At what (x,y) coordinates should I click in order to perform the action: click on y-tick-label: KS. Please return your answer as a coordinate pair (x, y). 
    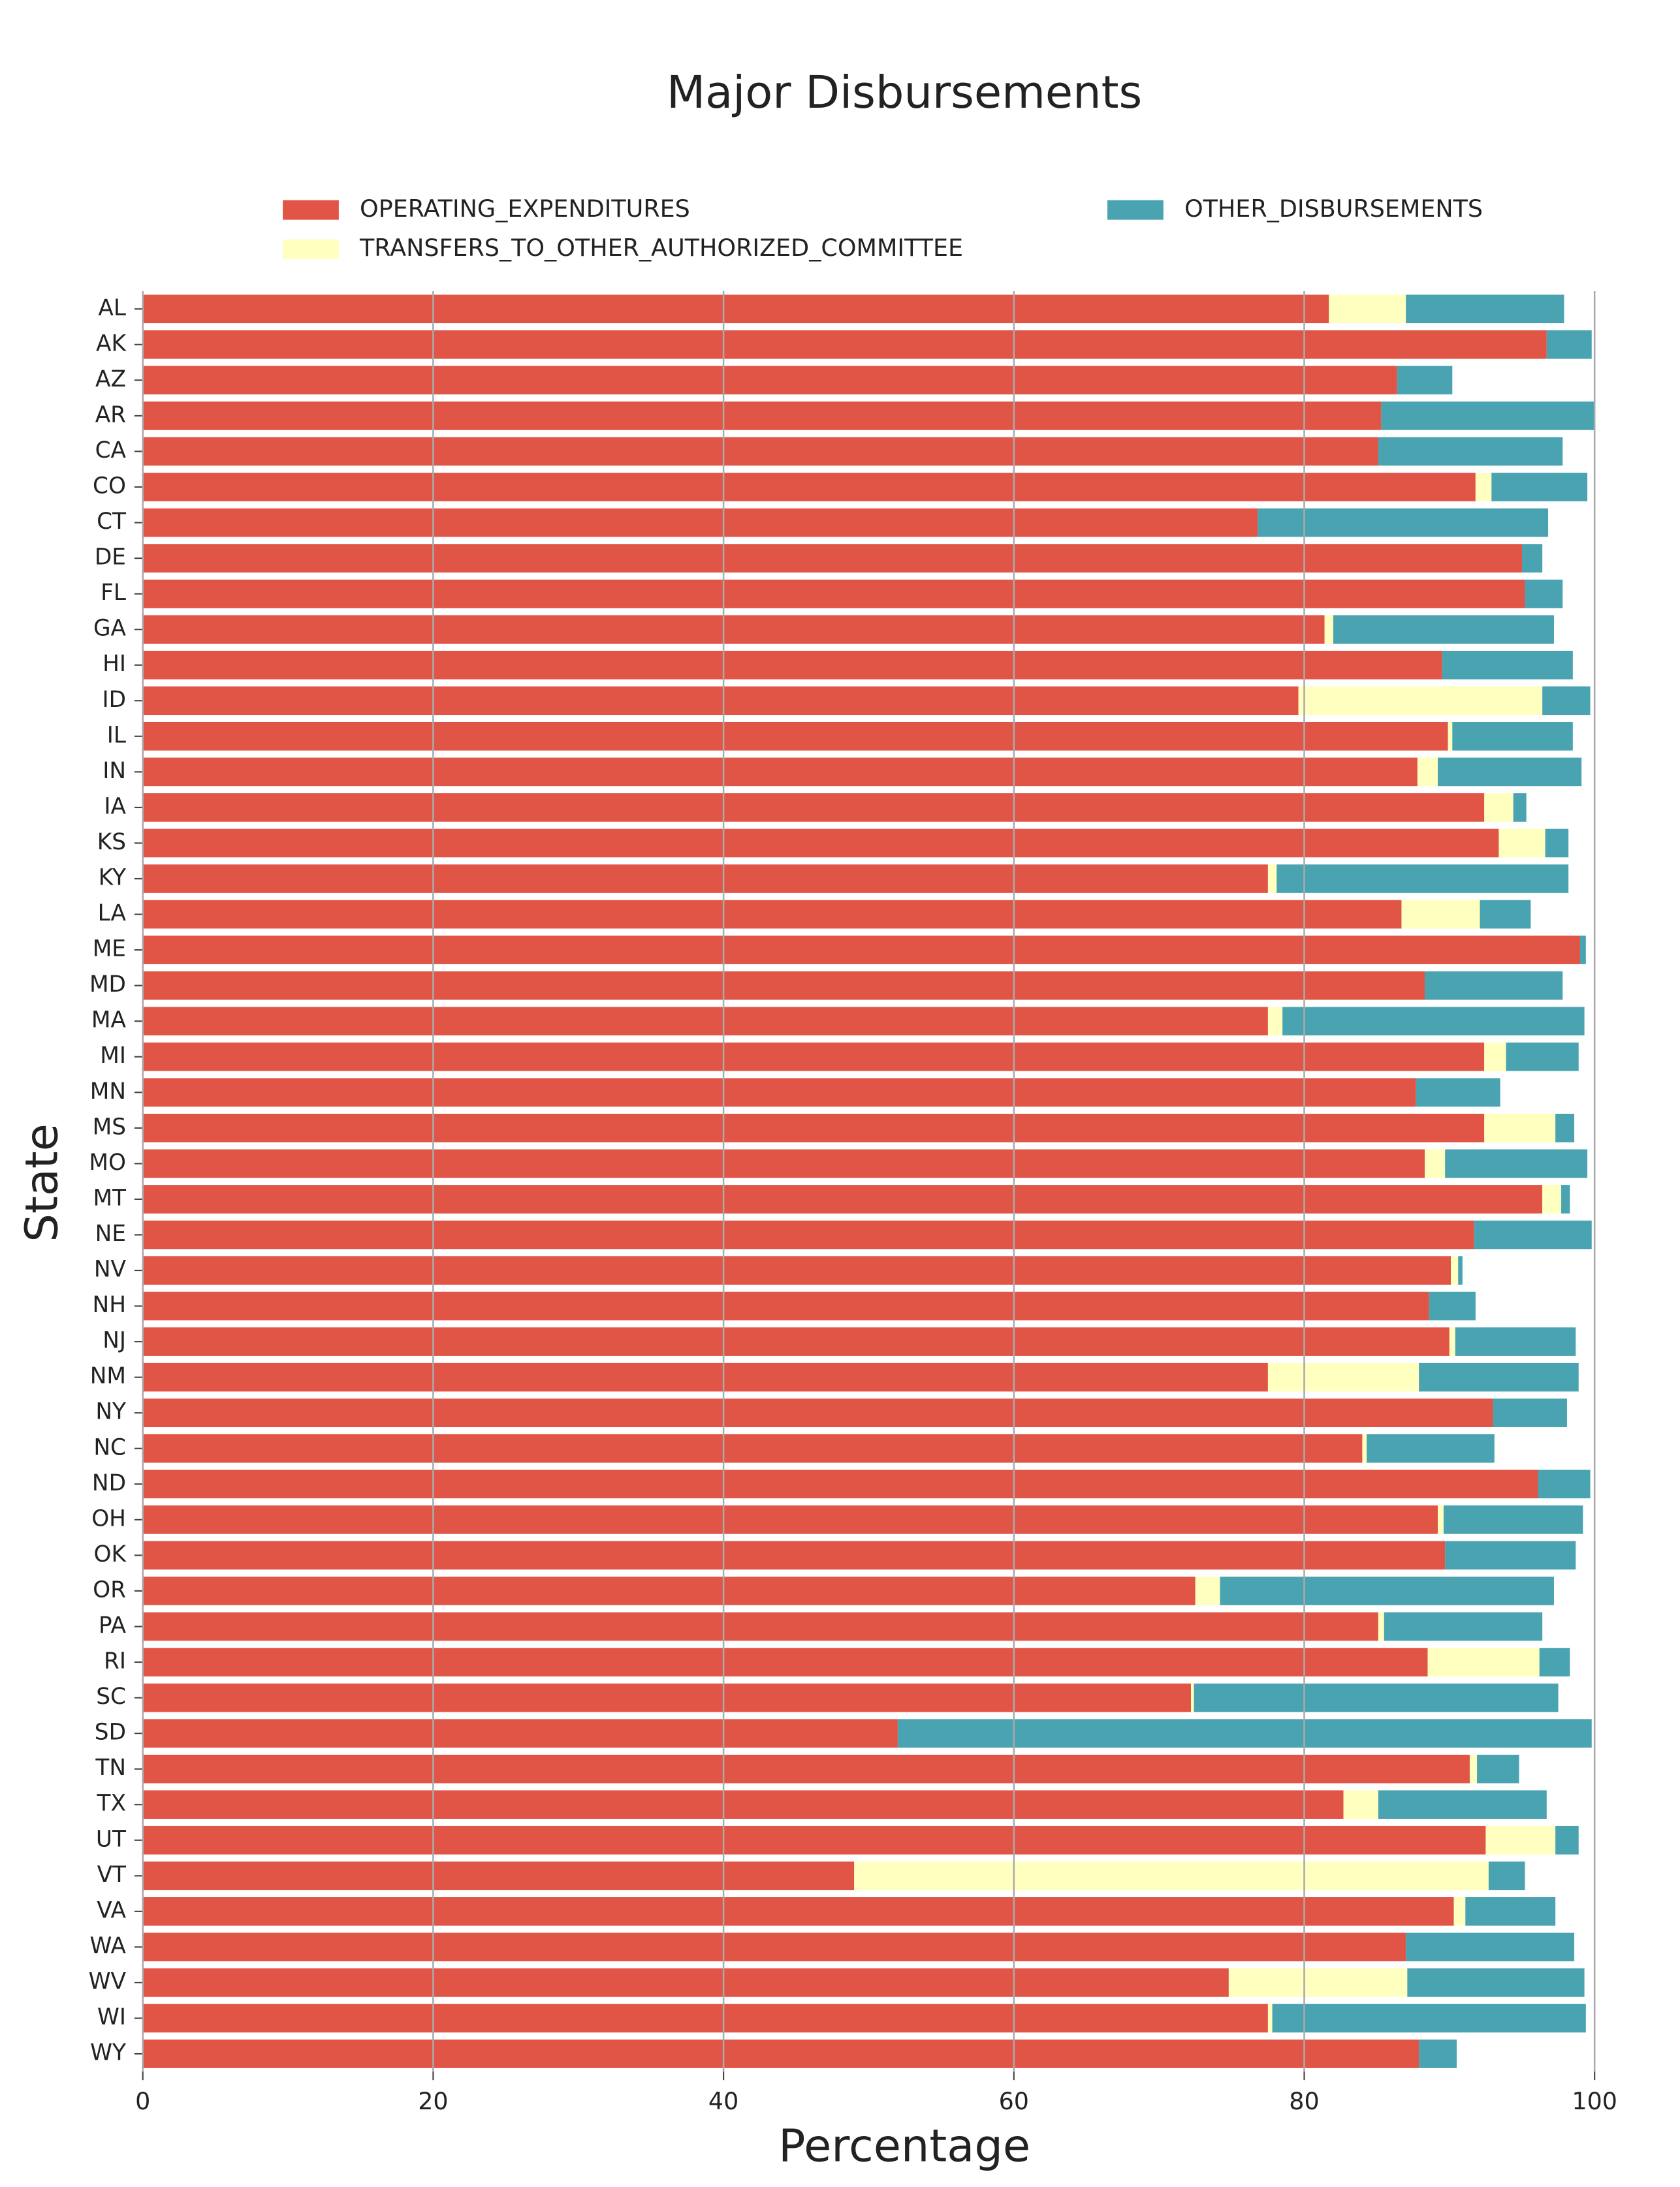
    Looking at the image, I should click on (112, 842).